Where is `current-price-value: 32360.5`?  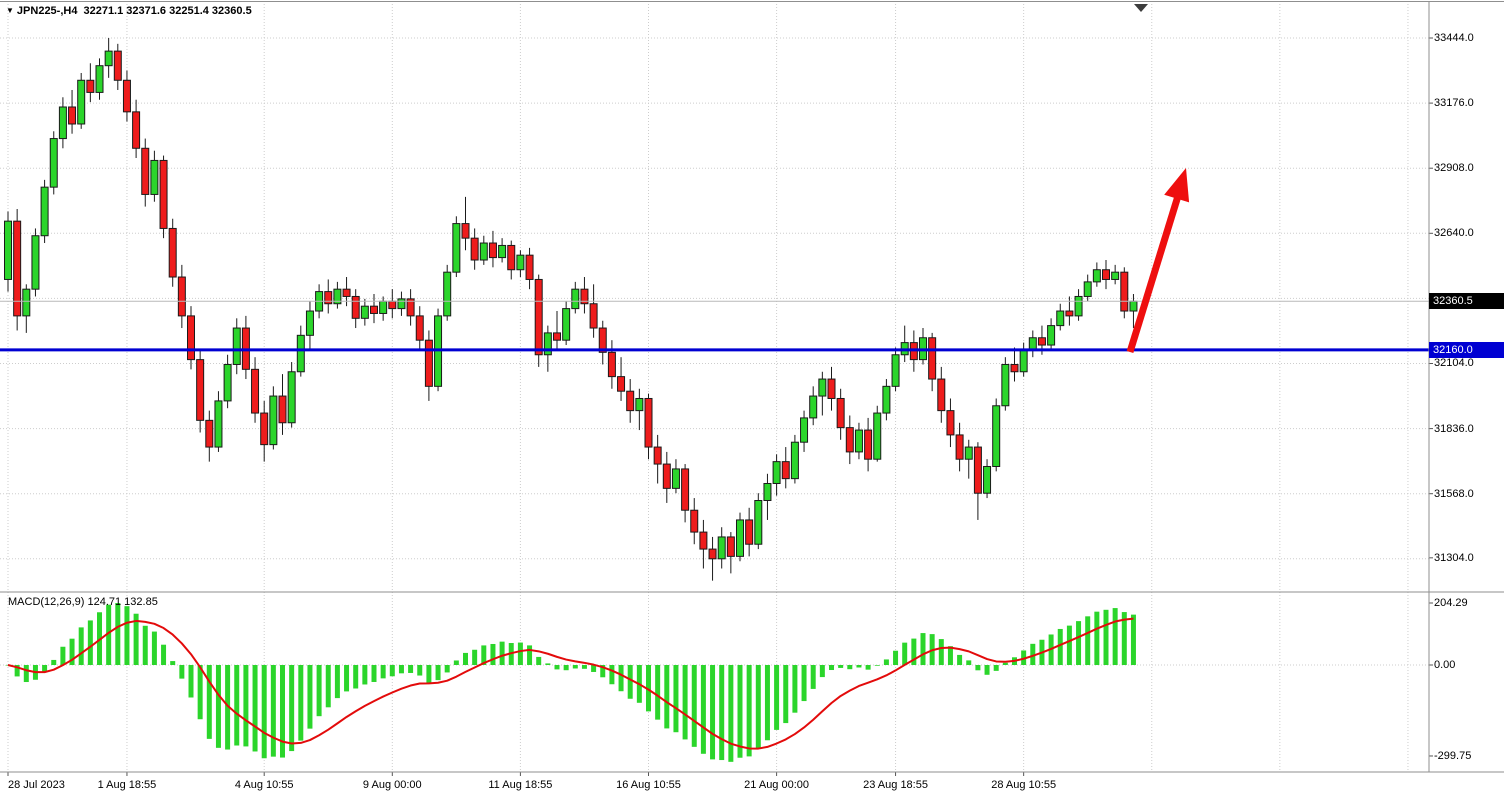 current-price-value: 32360.5 is located at coordinates (1453, 301).